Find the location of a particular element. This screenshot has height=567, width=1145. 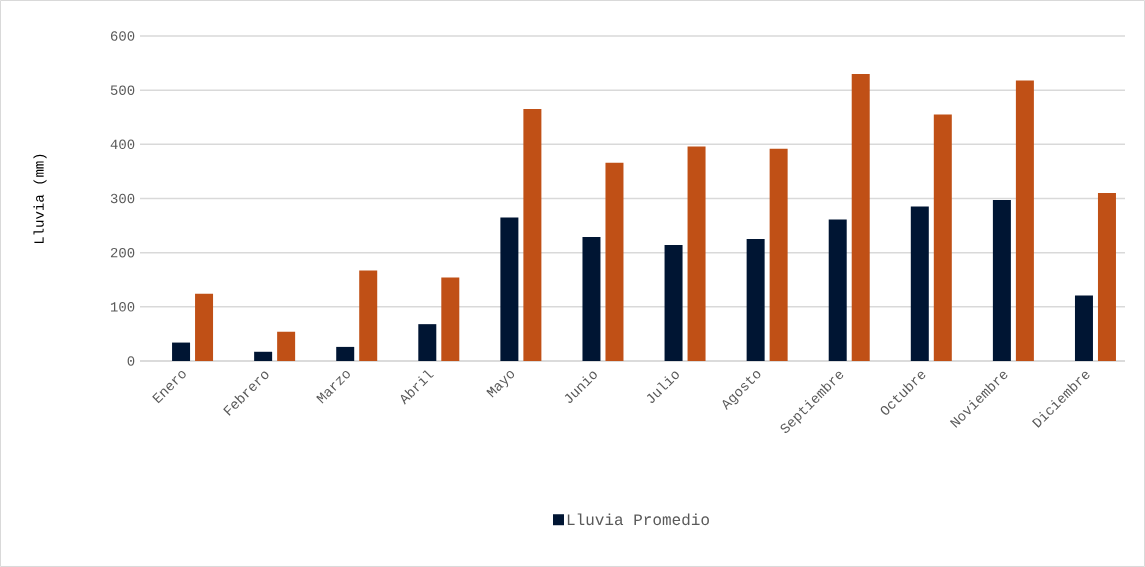

y-tick-label: 500 is located at coordinates (122, 90).